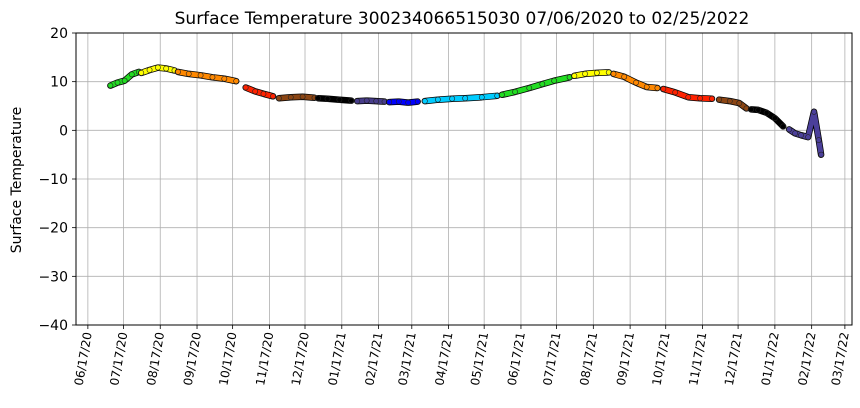 The image size is (860, 408). What do you see at coordinates (53, 229) in the screenshot?
I see `y-tick-label: −20` at bounding box center [53, 229].